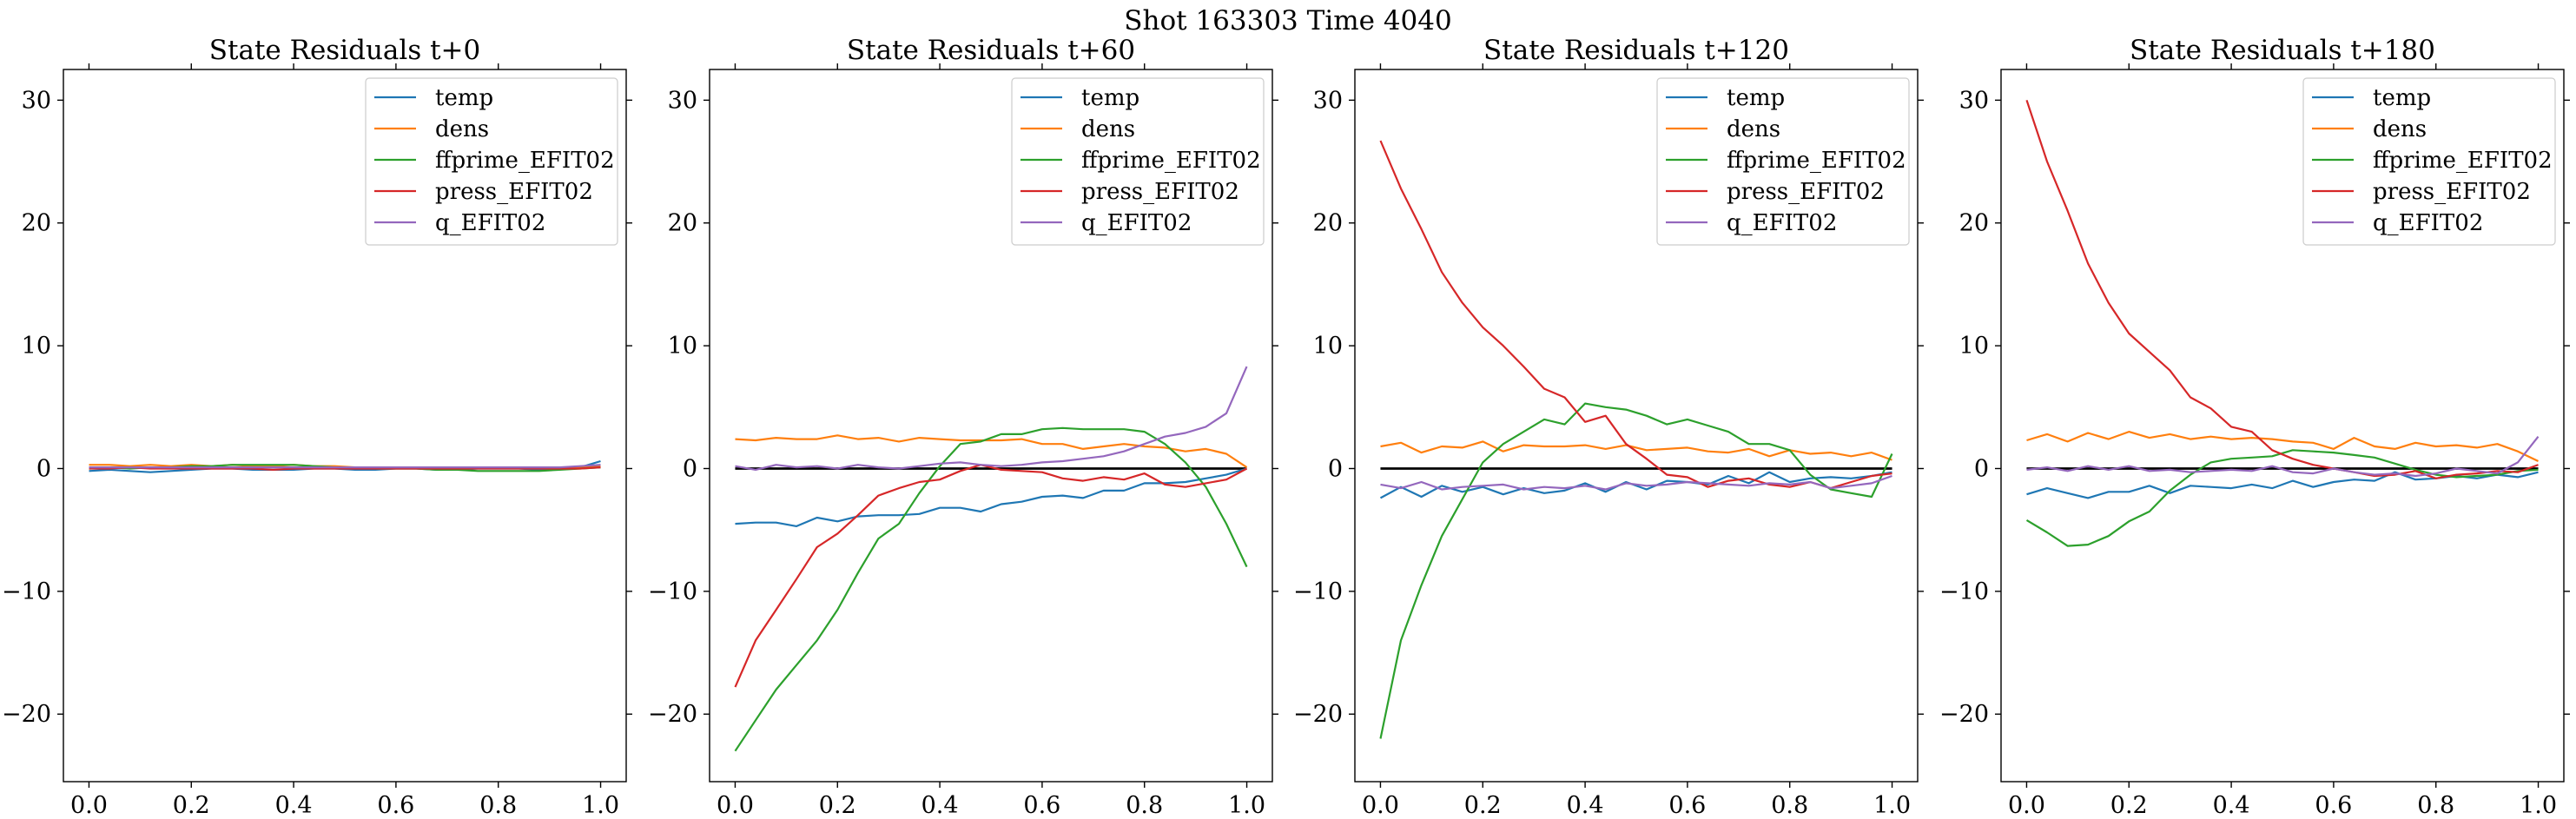  I want to click on panel-title: State Residuals t+0, so click(345, 50).